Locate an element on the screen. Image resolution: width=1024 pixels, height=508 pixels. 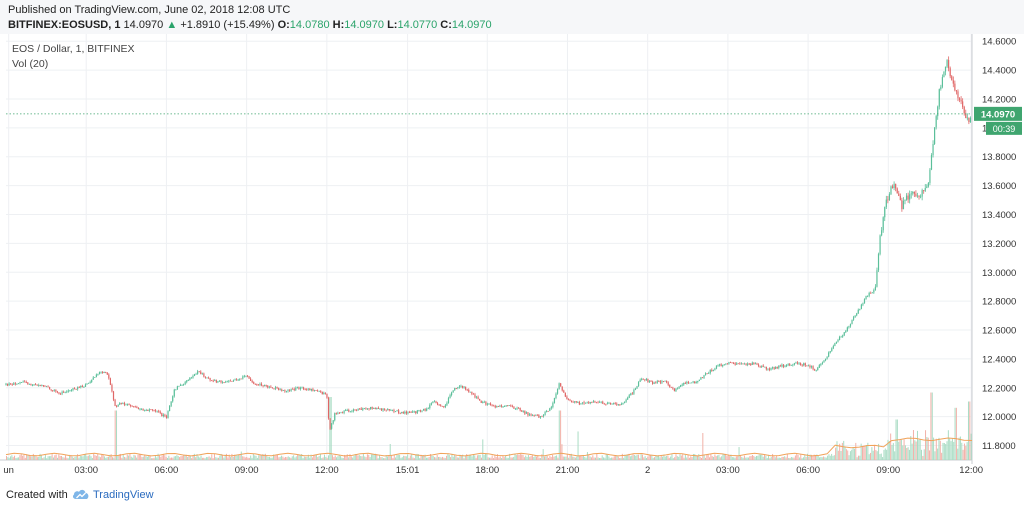
volume-indicator-label: Vol (20) is located at coordinates (30, 64).